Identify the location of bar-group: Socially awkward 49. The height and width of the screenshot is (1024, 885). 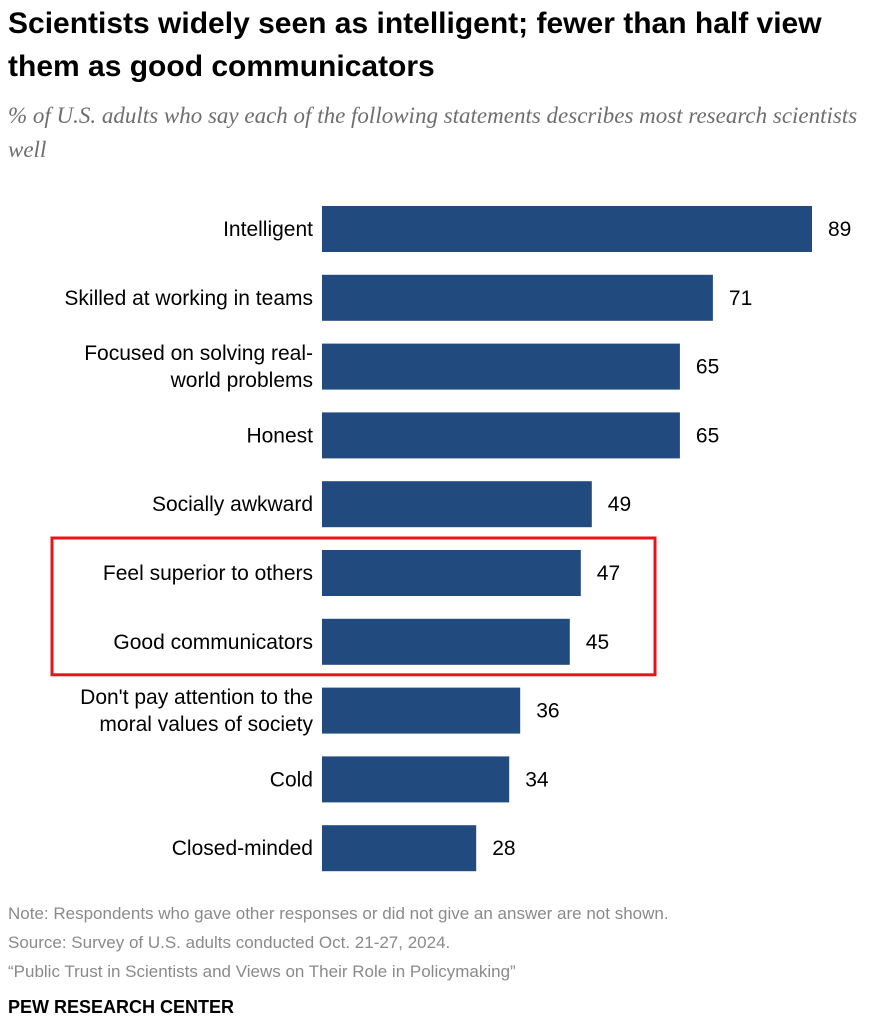
(391, 504).